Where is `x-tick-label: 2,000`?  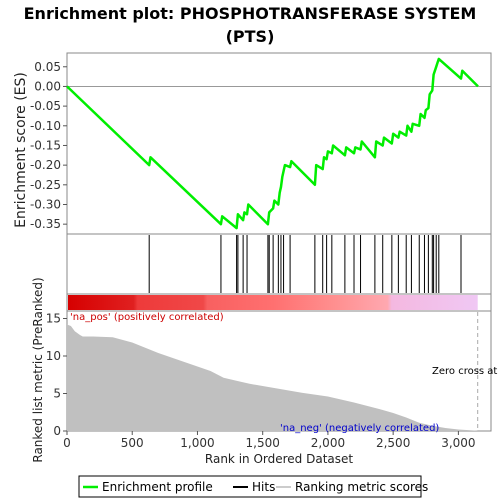
x-tick-label: 2,000 is located at coordinates (328, 443).